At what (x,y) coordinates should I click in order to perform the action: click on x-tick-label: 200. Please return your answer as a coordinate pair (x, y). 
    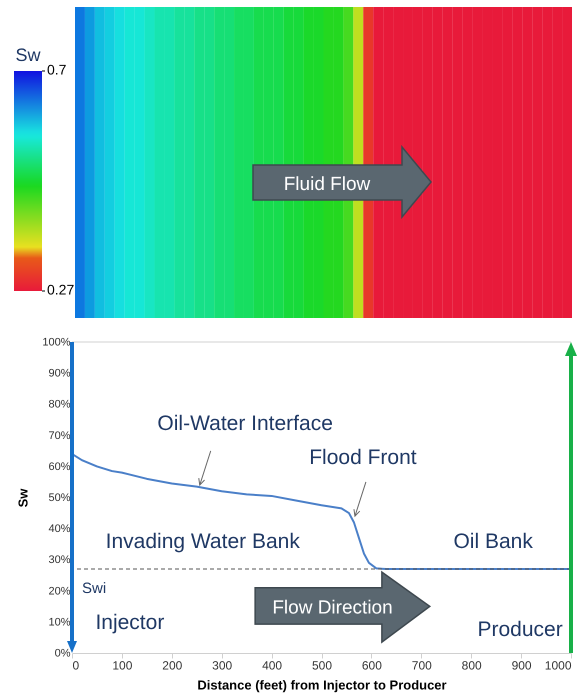
    Looking at the image, I should click on (172, 665).